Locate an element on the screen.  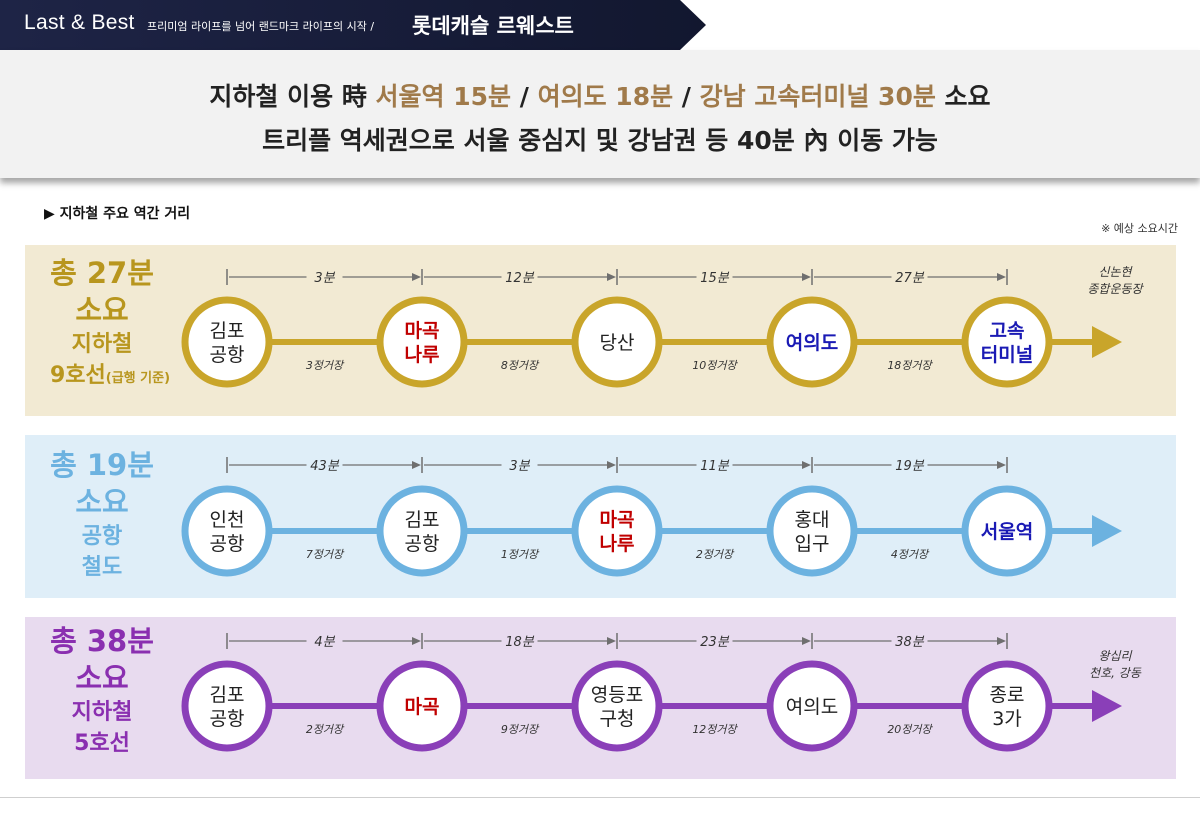
stop-count-label: 10정거장 is located at coordinates (715, 365).